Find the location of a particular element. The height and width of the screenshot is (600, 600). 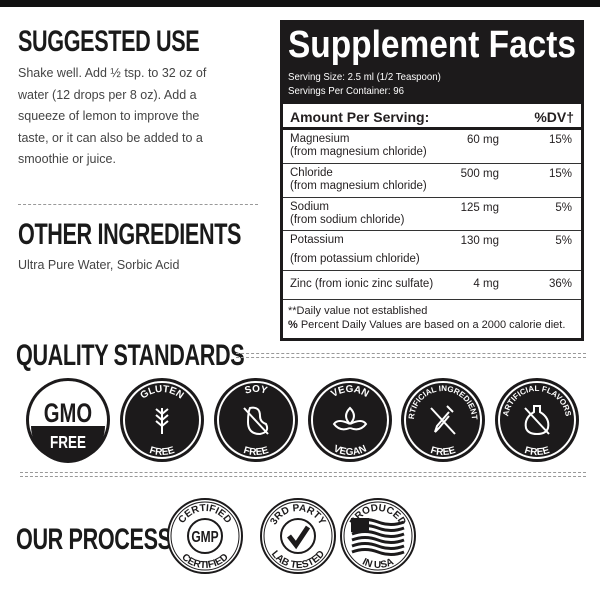

dropper-icon is located at coordinates (443, 420).